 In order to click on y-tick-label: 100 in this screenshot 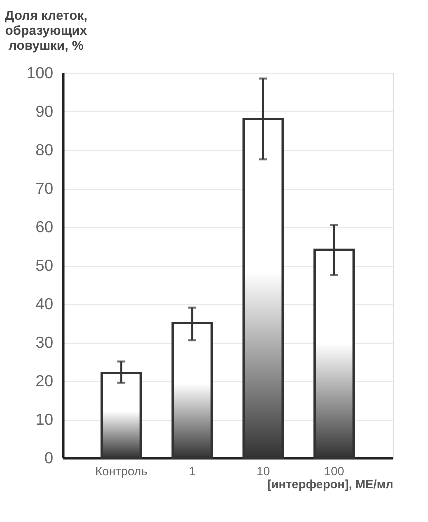, I will do `click(40, 74)`.